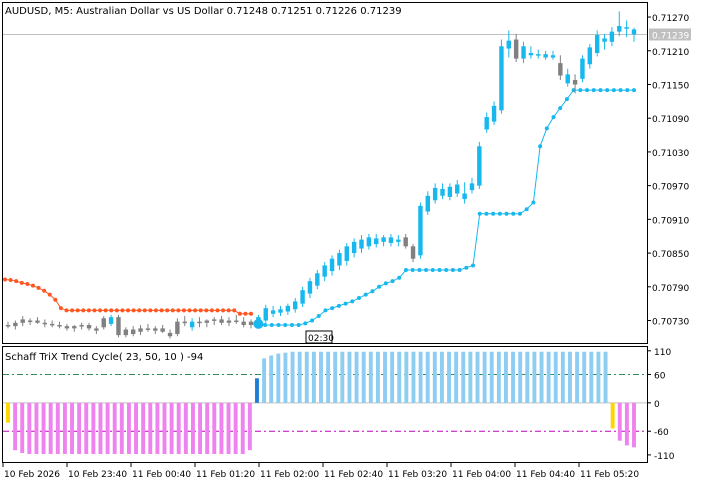 The image size is (702, 489). I want to click on time-tick-label: 10 Feb 23:40, so click(97, 475).